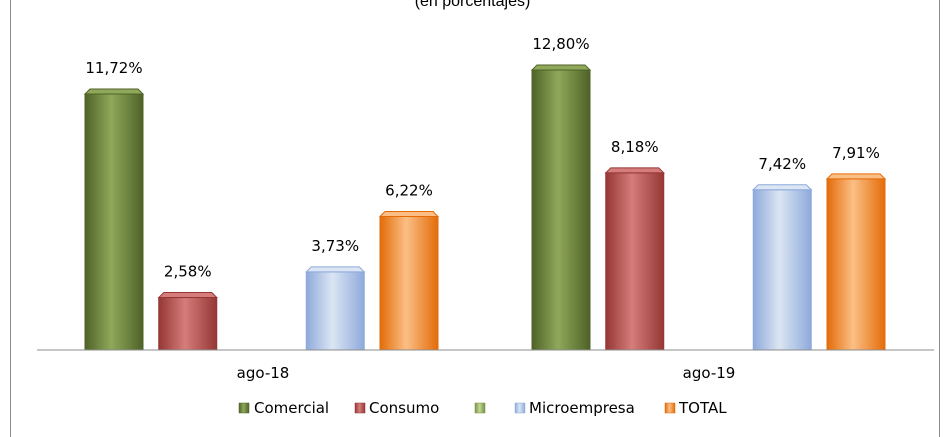  What do you see at coordinates (472, 5) in the screenshot?
I see `chart-subtitle: (en porcentajes)` at bounding box center [472, 5].